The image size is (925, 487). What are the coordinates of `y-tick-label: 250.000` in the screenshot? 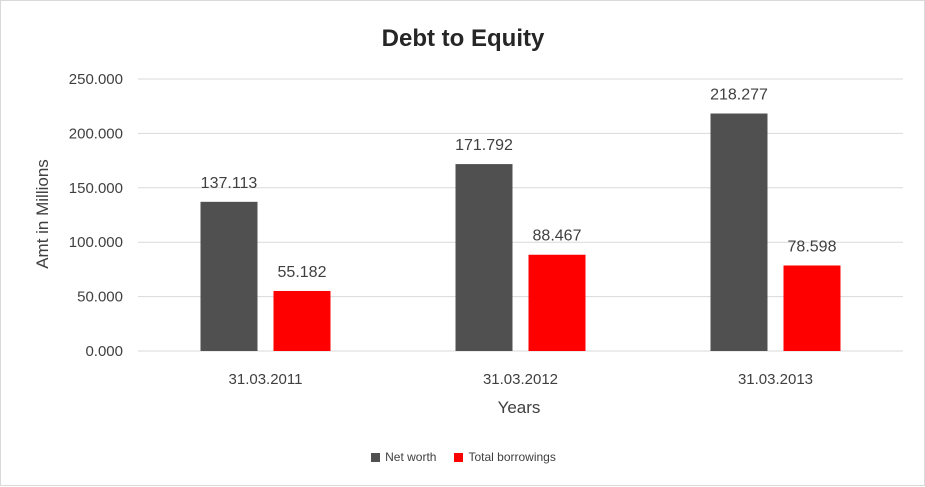 It's located at (96, 79).